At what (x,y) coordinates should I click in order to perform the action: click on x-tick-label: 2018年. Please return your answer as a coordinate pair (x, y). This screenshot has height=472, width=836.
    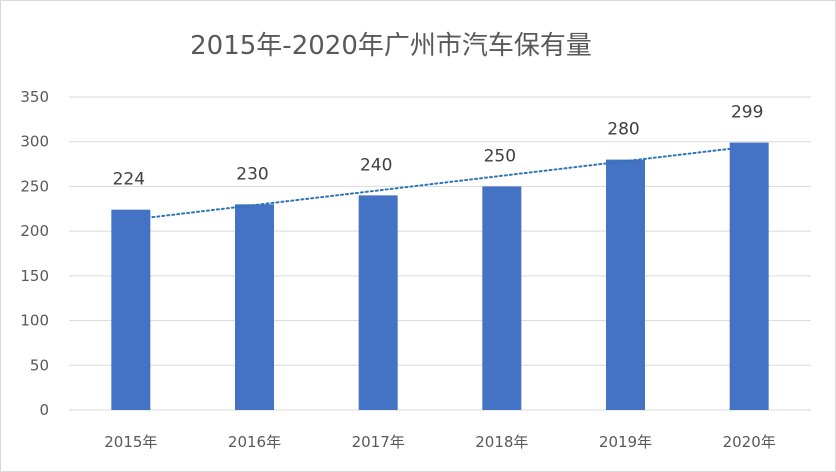
    Looking at the image, I should click on (501, 442).